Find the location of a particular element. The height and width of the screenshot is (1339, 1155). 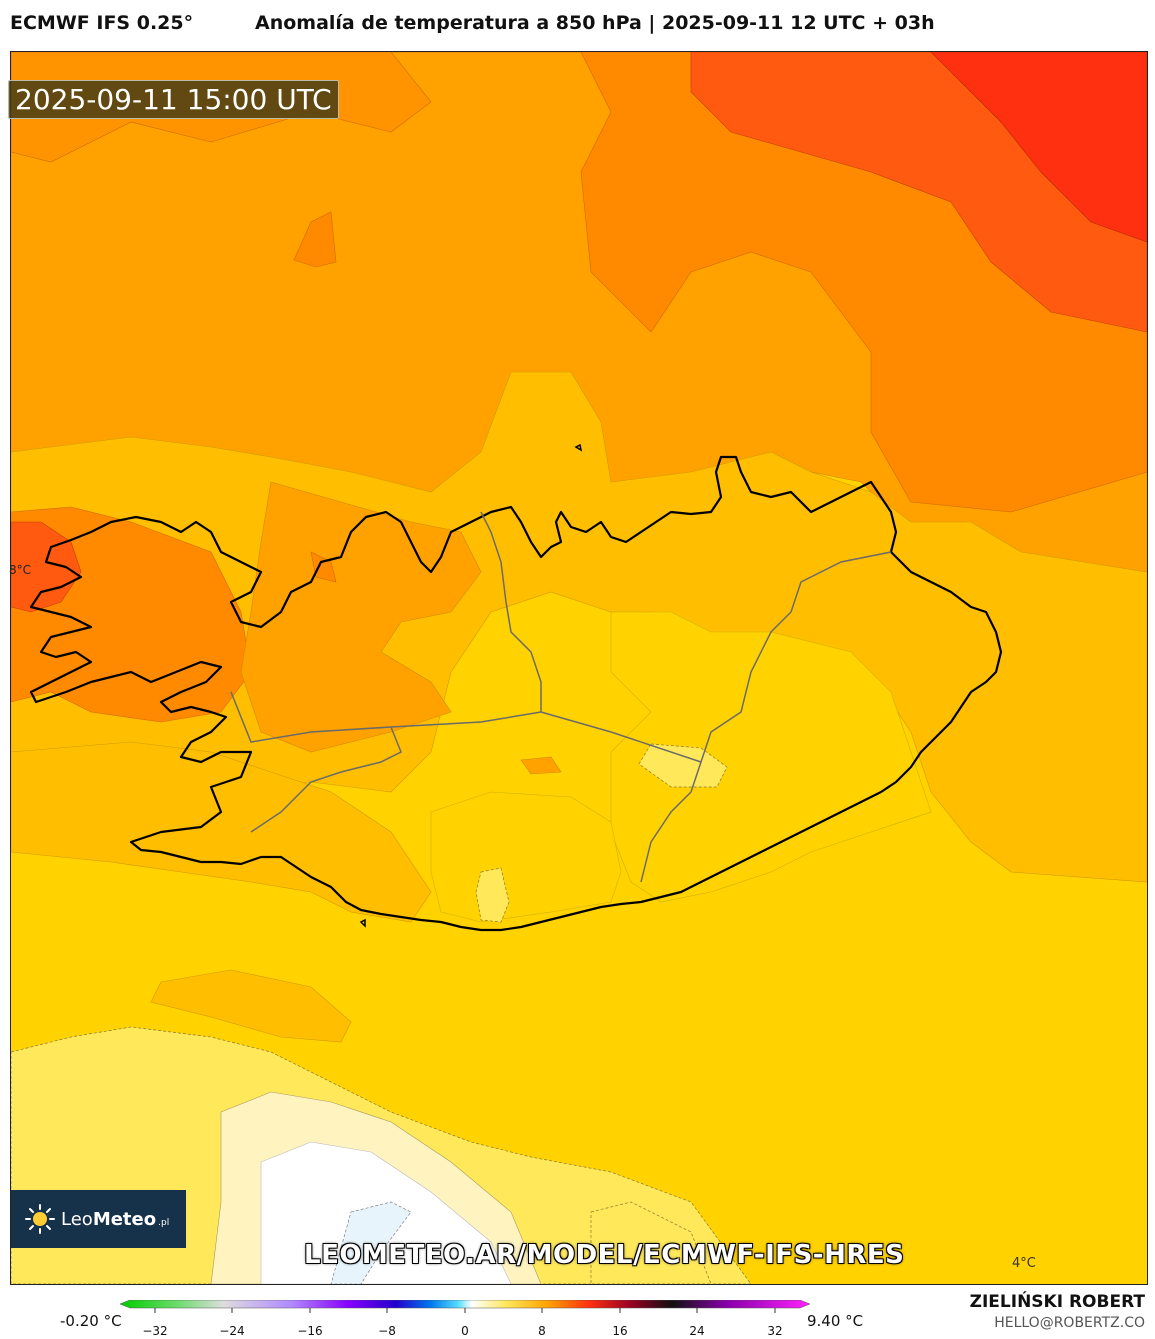

anomaly-band-6-inland is located at coordinates (683, 765).